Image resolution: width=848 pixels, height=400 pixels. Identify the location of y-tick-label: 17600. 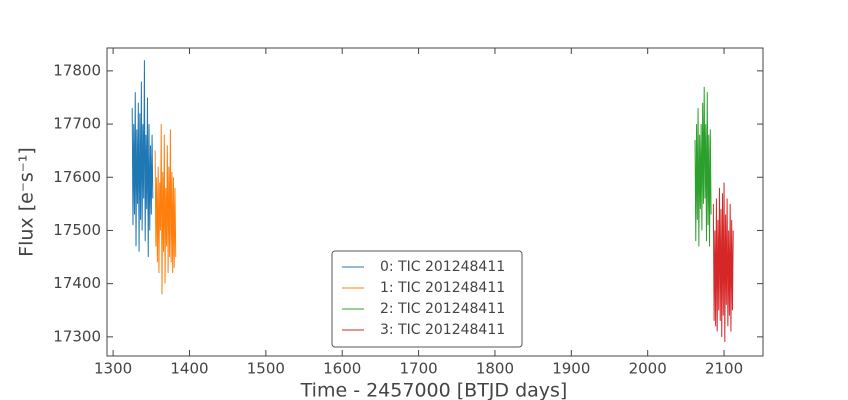
(77, 177).